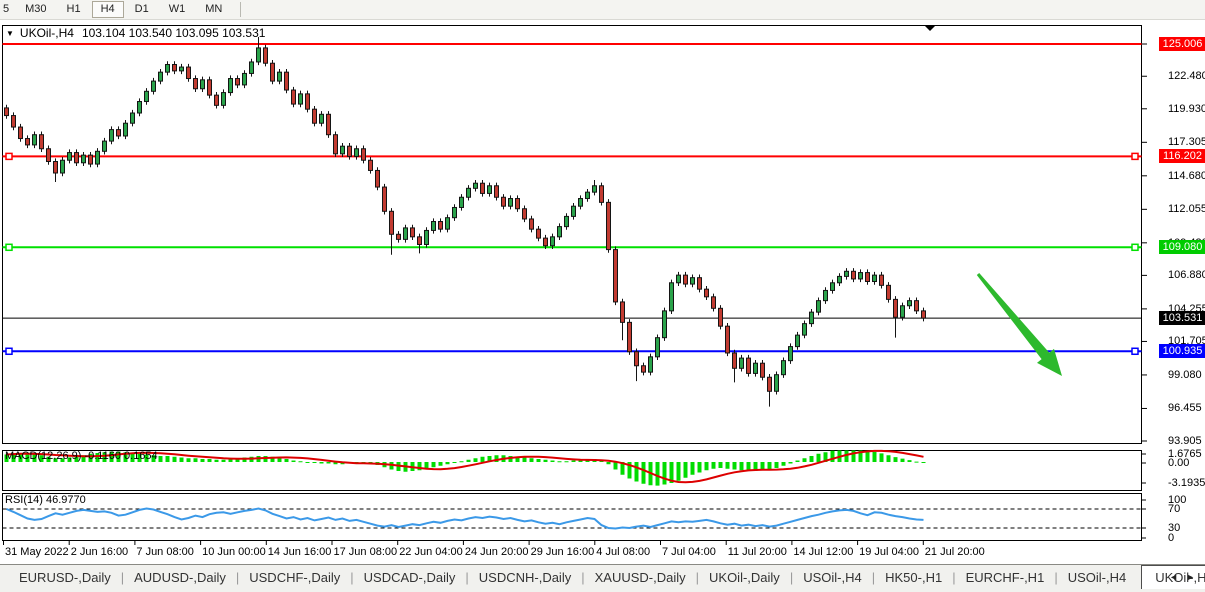 The image size is (1205, 592). What do you see at coordinates (35, 9) in the screenshot?
I see `timeframe-button-m30: M30` at bounding box center [35, 9].